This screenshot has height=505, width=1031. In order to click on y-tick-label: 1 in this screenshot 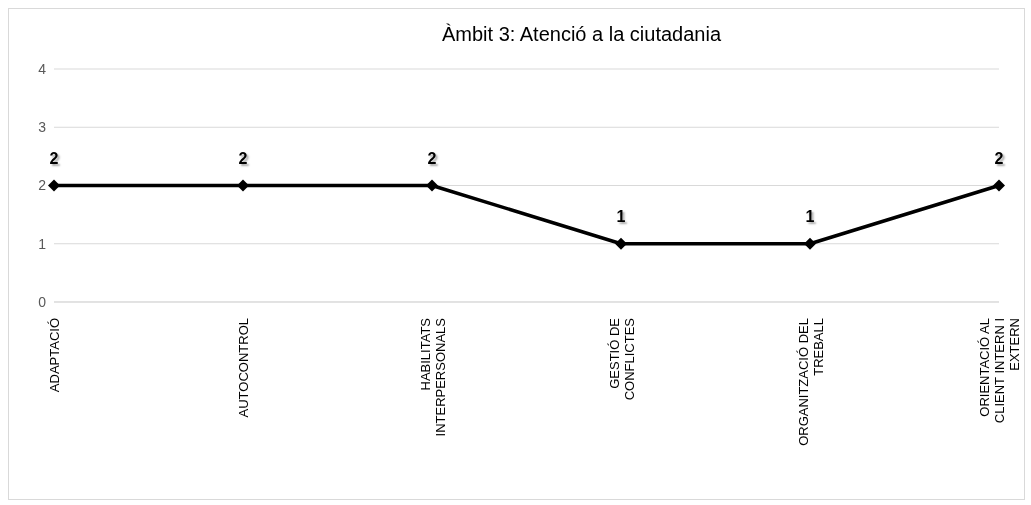, I will do `click(42, 243)`.